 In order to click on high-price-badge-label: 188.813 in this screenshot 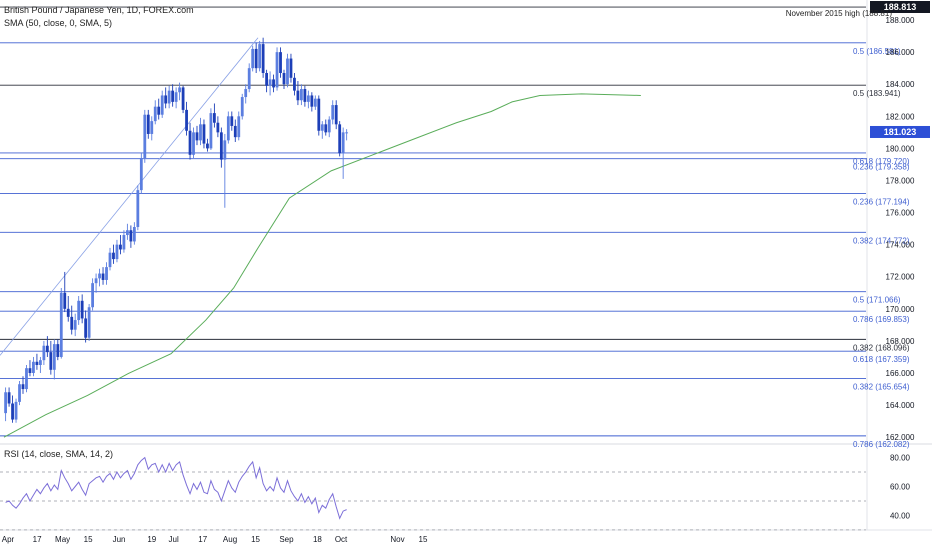, I will do `click(900, 7)`.